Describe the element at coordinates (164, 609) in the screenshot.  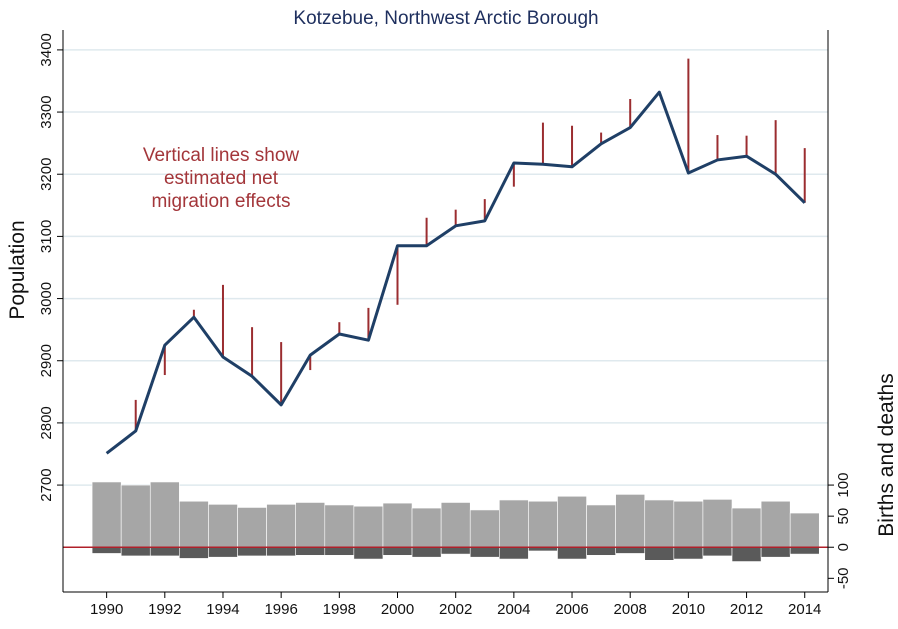
I see `x-tick-label: 1992` at that location.